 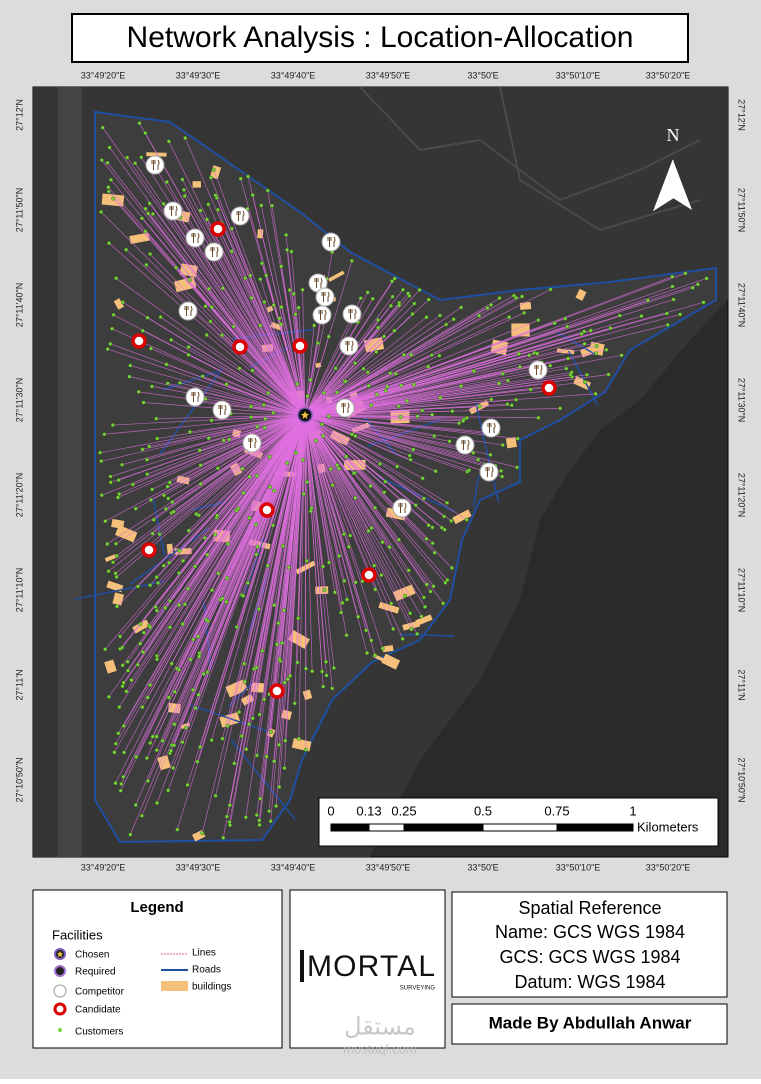 I want to click on longitude-label: 33°49'20"E, so click(x=103, y=75).